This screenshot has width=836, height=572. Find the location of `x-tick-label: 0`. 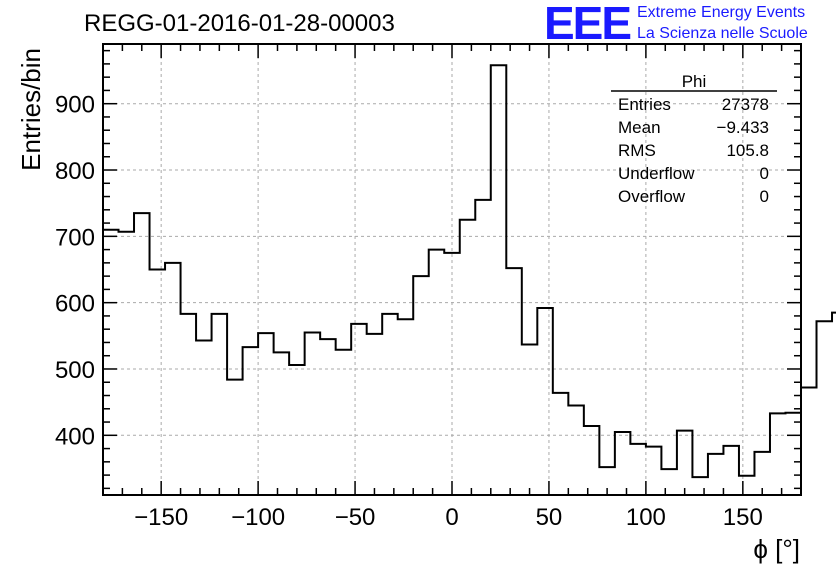

x-tick-label: 0 is located at coordinates (451, 517).